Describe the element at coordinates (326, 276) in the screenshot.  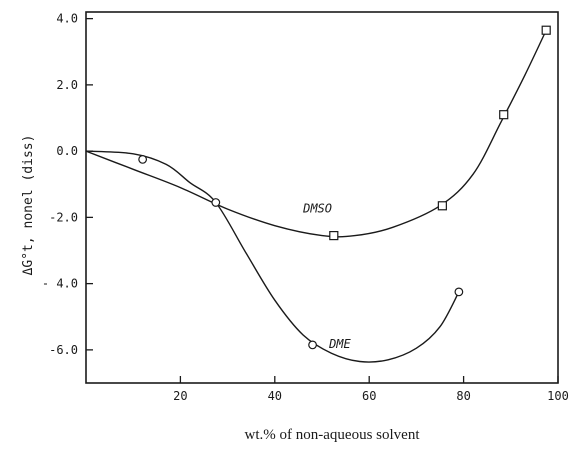
I see `series-labels: DMSO DME` at that location.